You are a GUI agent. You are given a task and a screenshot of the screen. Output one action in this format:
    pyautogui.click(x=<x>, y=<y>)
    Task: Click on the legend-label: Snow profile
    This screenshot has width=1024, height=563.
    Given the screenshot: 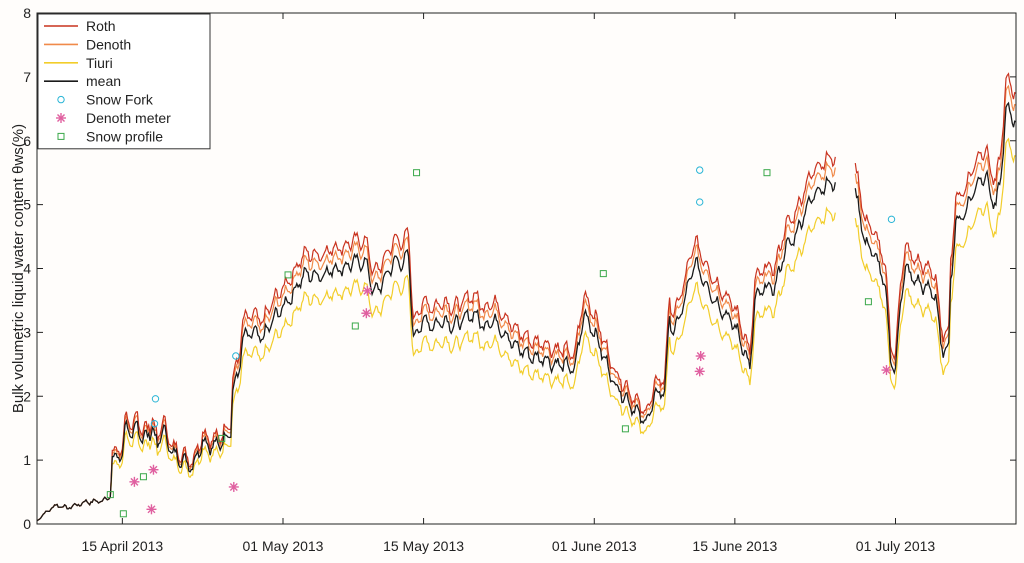 What is the action you would take?
    pyautogui.click(x=124, y=136)
    